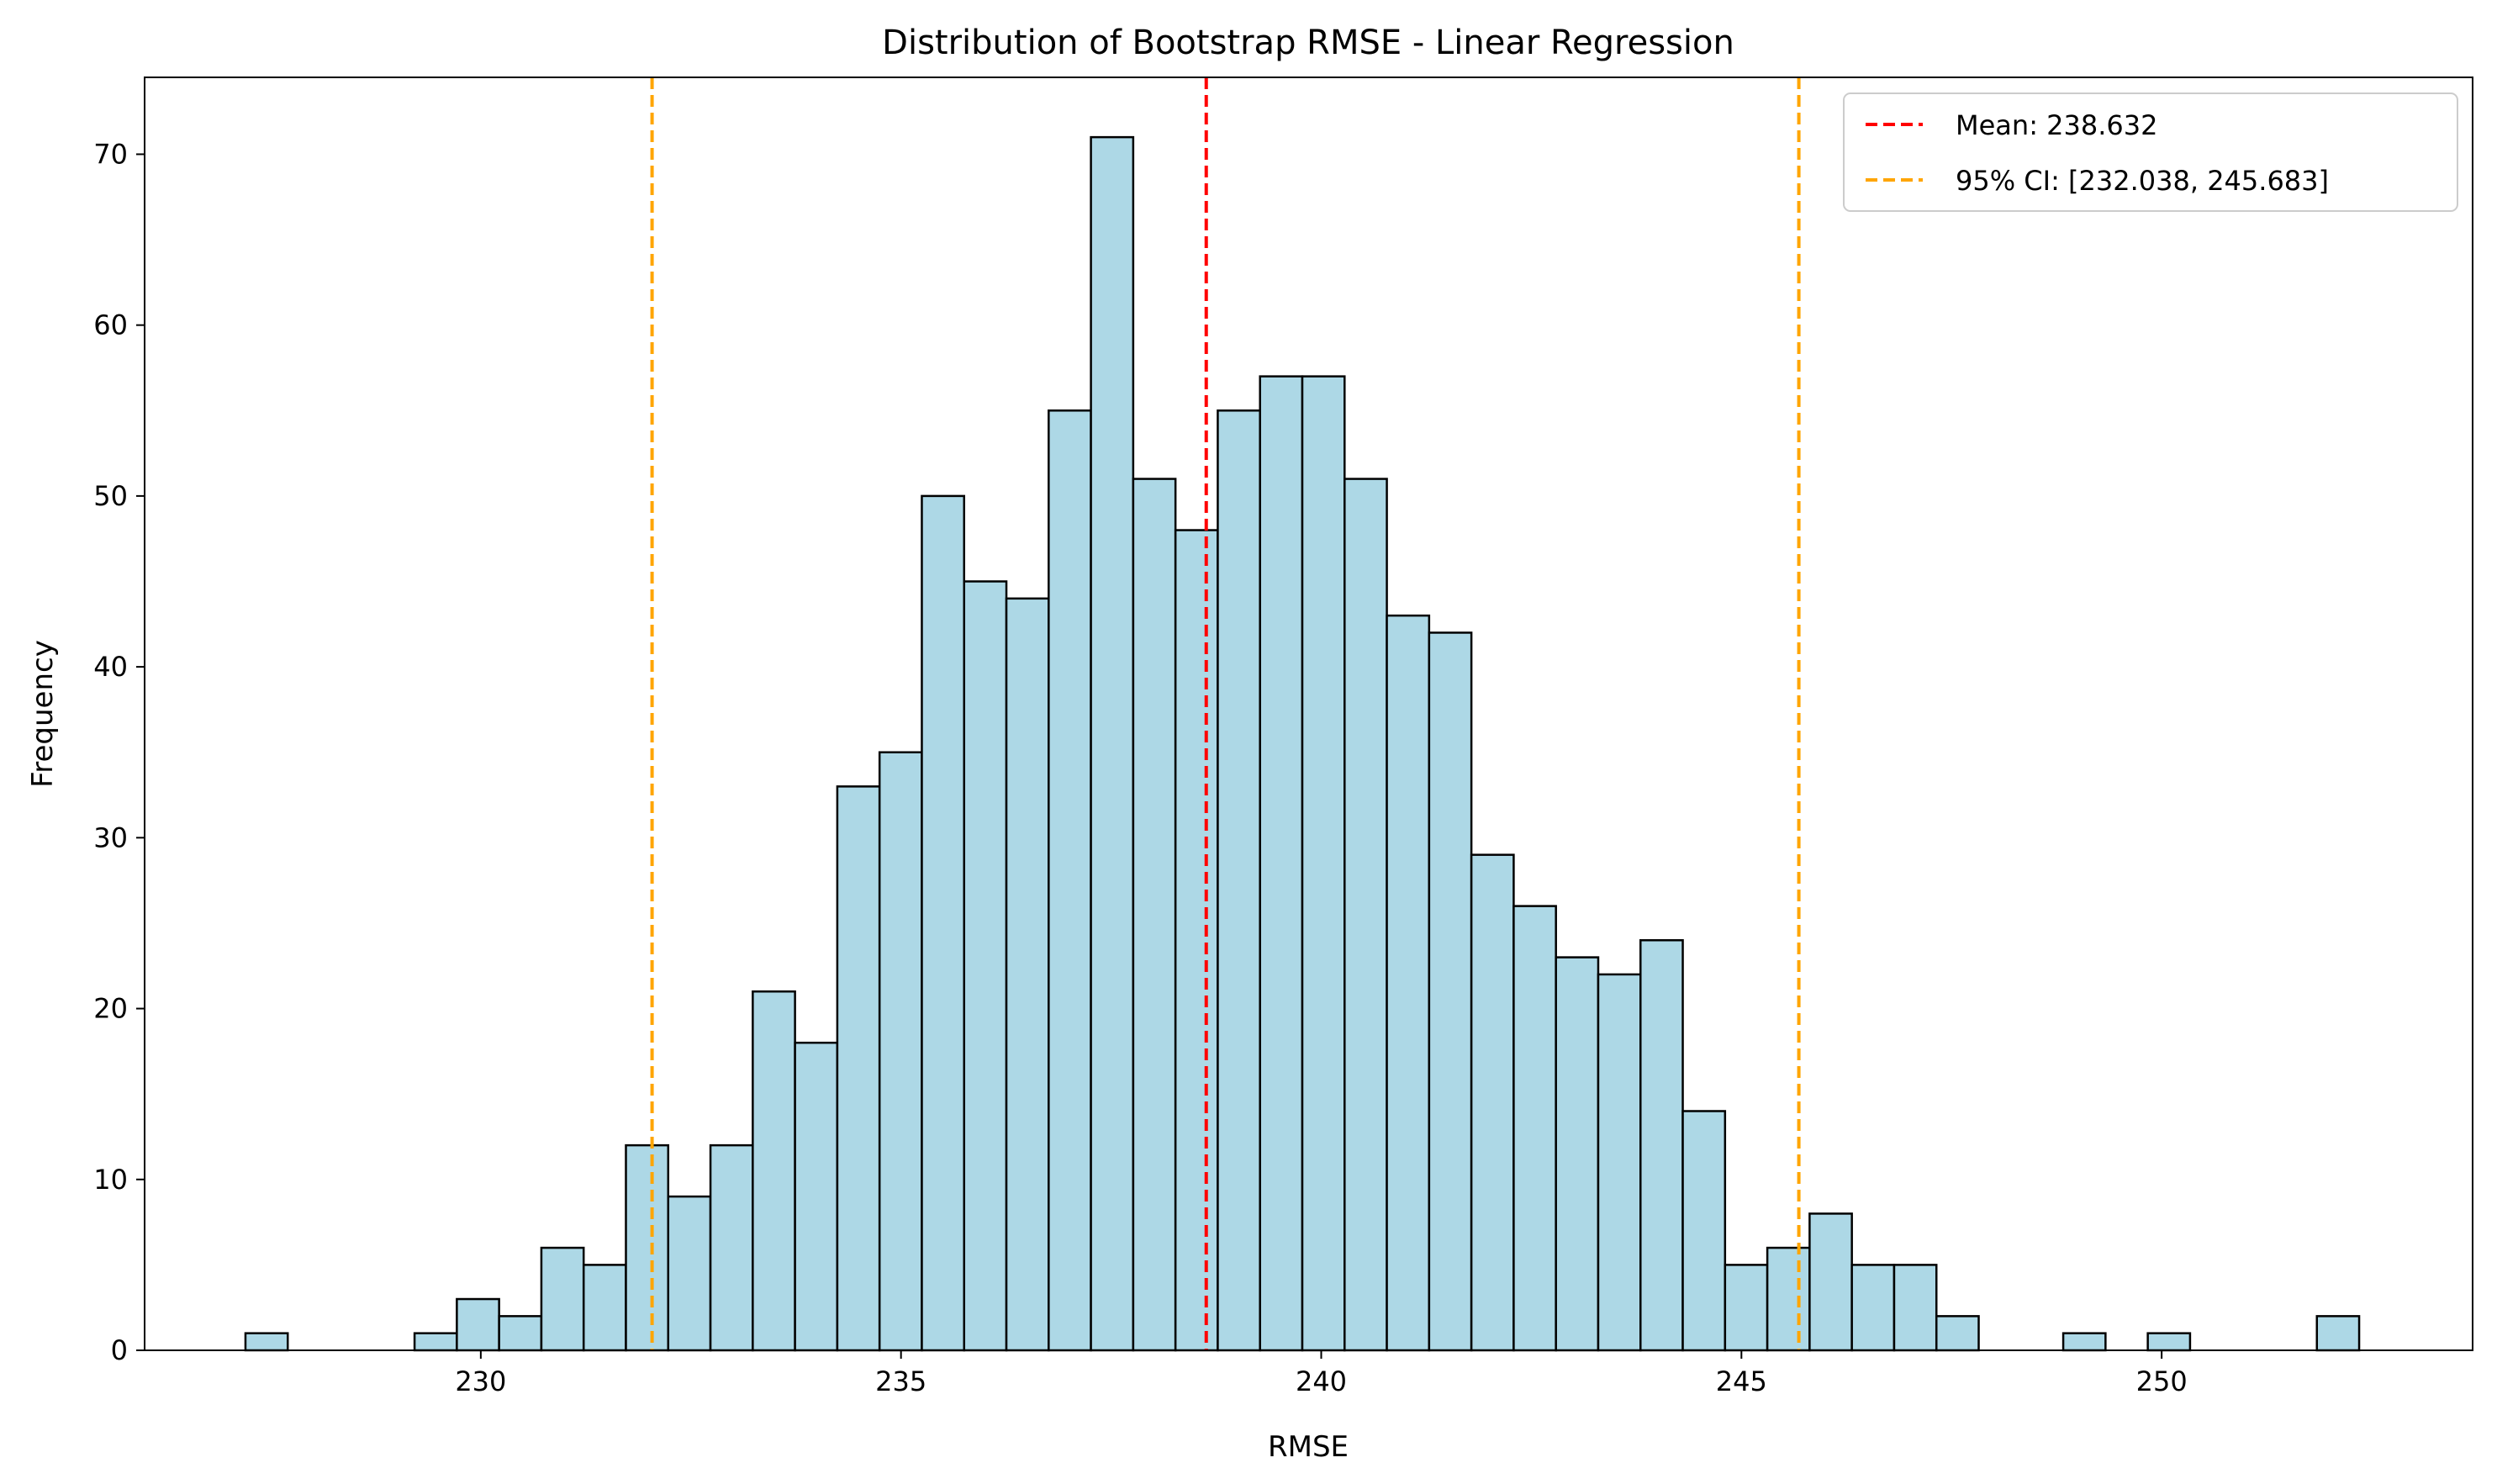  Describe the element at coordinates (1741, 1381) in the screenshot. I see `x-tick-label: 245` at that location.